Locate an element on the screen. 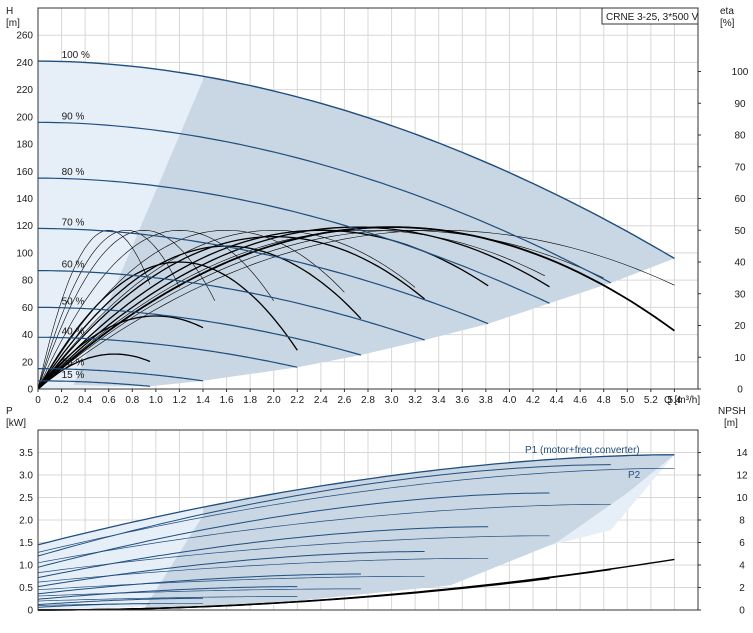 This screenshot has width=753, height=633. p-tick-label: 1.5 is located at coordinates (26, 543).